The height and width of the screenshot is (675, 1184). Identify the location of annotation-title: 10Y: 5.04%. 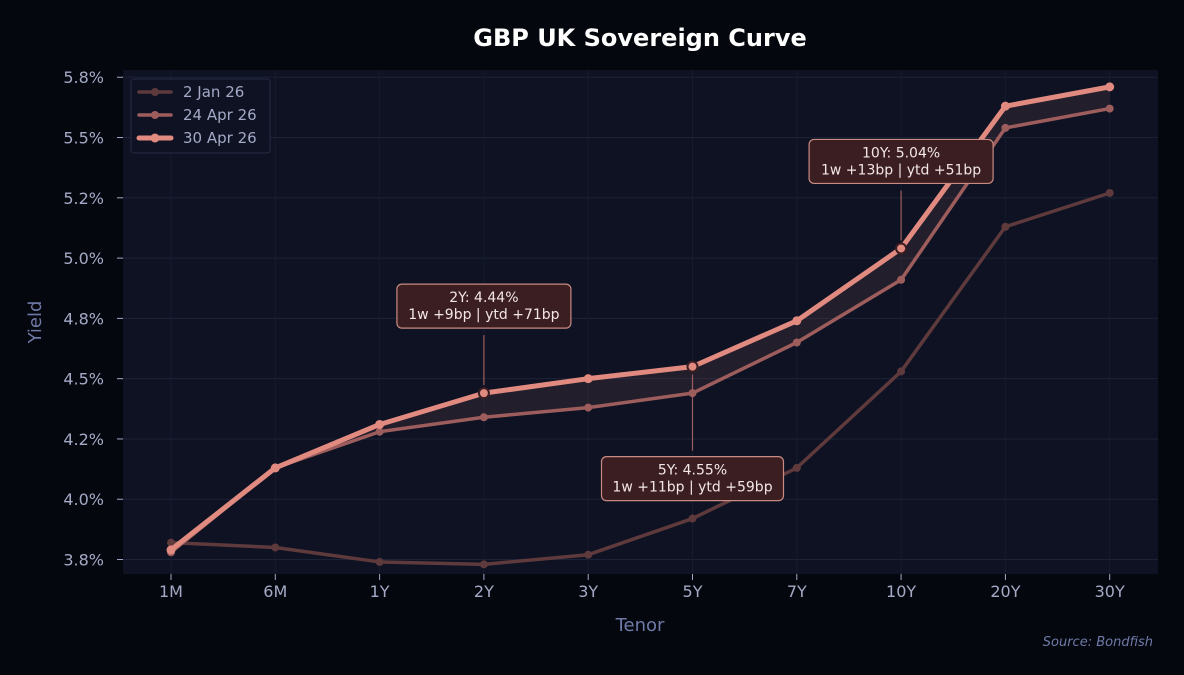
(901, 153).